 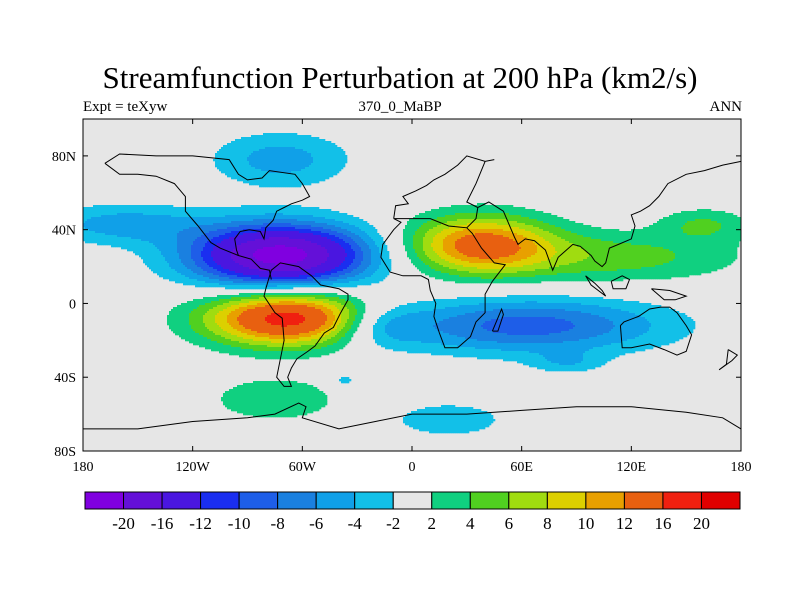 I want to click on x-tick-label: 60W, so click(x=303, y=467).